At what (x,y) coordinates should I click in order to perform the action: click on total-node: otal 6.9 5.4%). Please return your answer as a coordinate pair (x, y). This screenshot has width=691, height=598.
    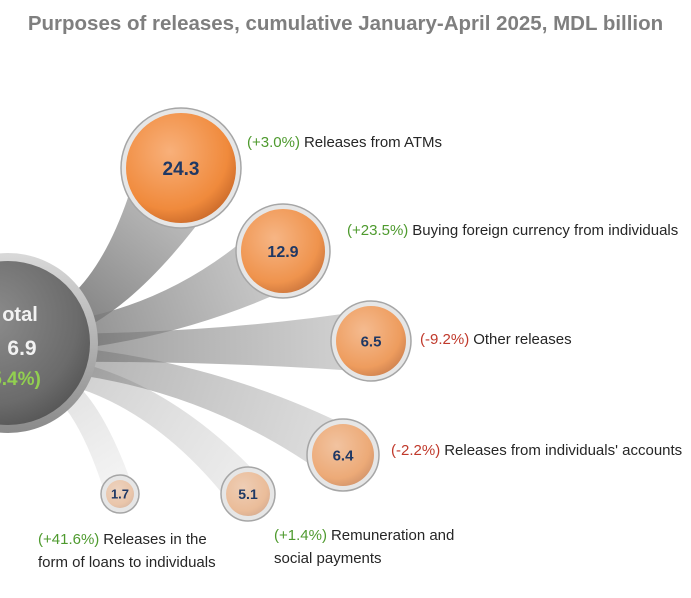
    Looking at the image, I should click on (49, 343).